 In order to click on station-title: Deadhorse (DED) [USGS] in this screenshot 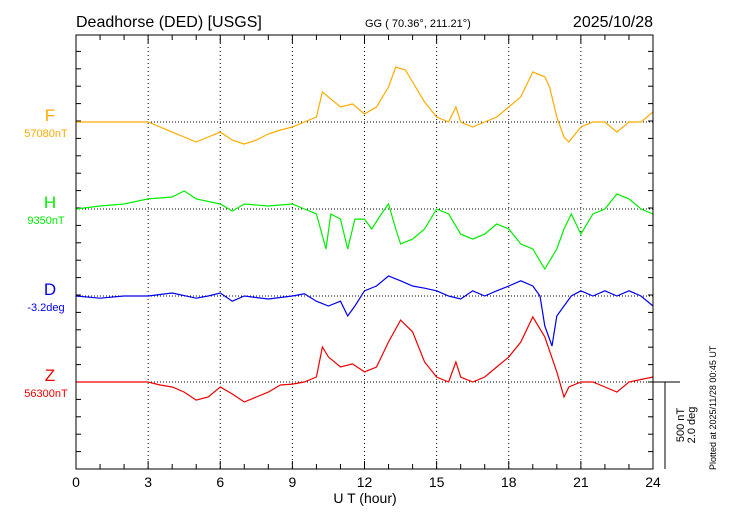, I will do `click(169, 22)`.